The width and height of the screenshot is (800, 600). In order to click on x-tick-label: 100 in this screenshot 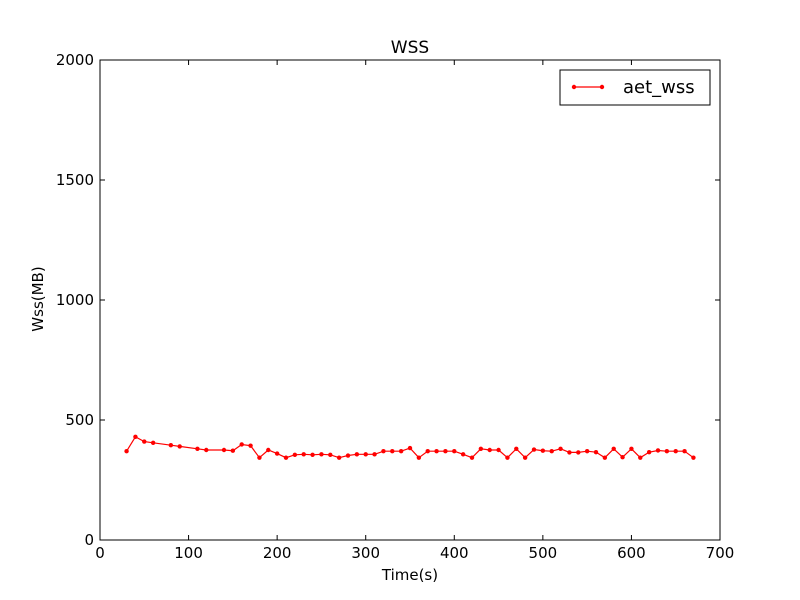, I will do `click(188, 553)`.